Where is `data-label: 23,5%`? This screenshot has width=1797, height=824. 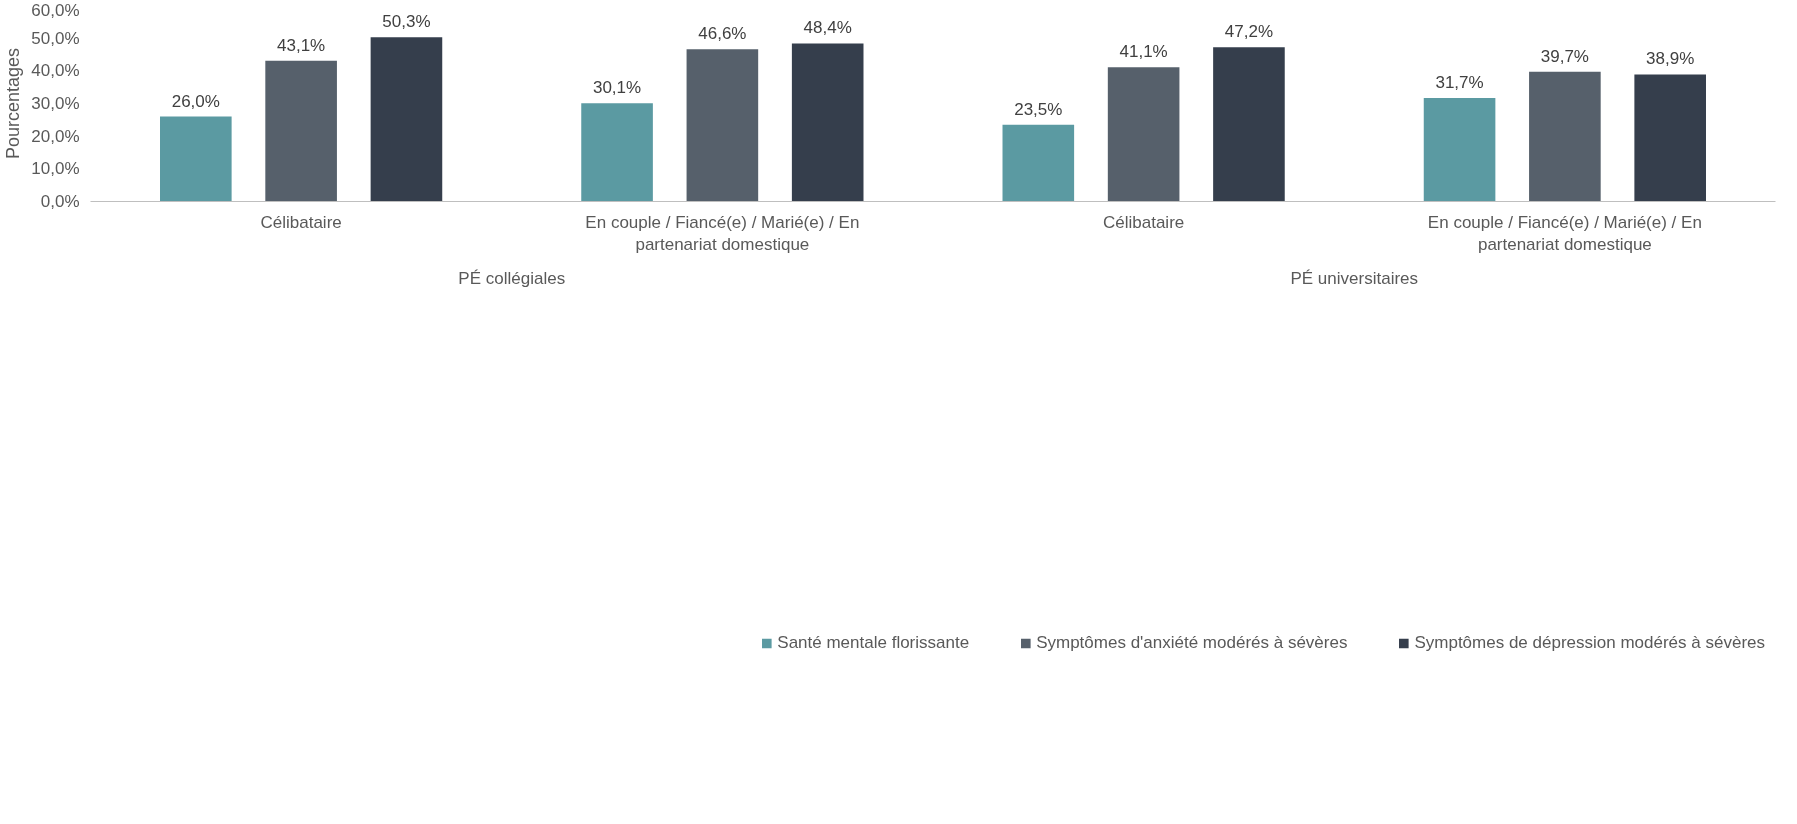
data-label: 23,5% is located at coordinates (1038, 109).